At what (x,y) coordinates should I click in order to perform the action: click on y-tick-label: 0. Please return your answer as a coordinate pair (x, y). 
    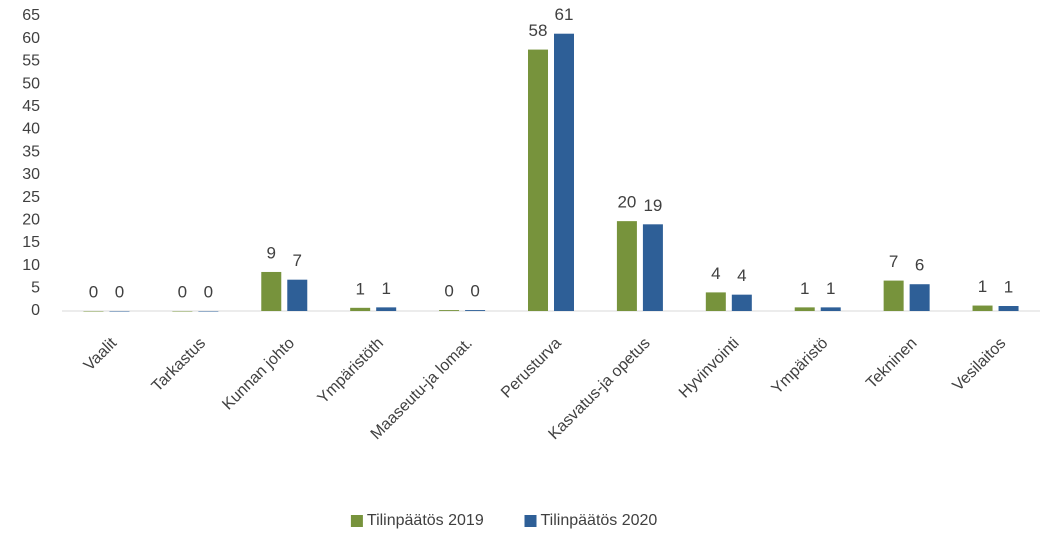
    Looking at the image, I should click on (35, 310).